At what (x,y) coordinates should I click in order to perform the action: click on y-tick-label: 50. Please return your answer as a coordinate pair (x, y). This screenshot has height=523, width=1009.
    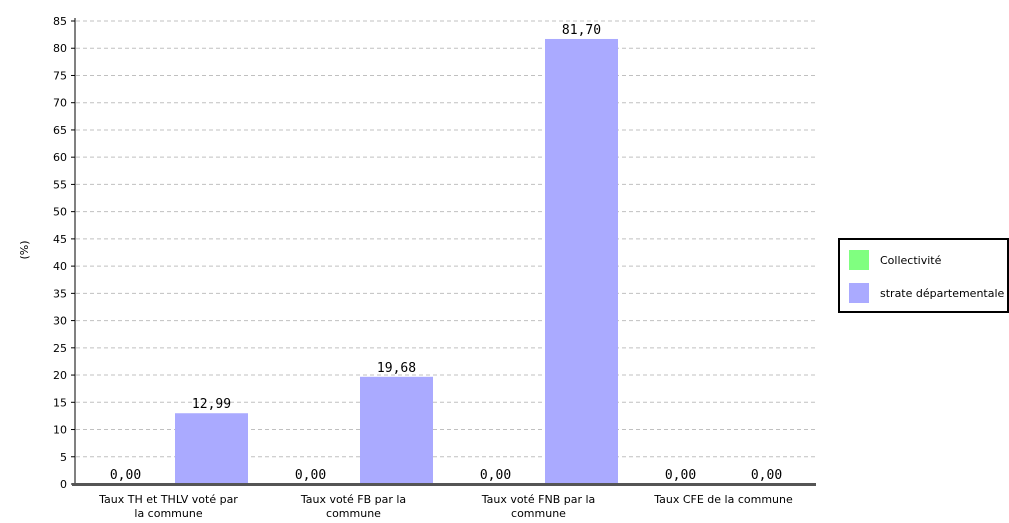
    Looking at the image, I should click on (60, 212).